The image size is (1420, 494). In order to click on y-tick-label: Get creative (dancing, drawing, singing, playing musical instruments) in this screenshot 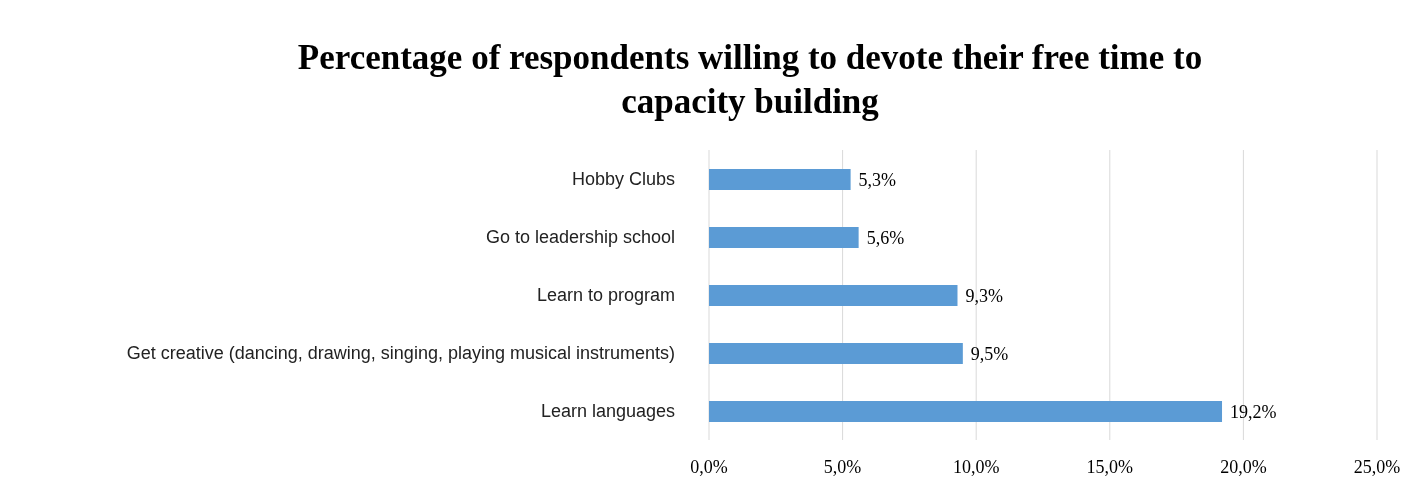, I will do `click(400, 353)`.